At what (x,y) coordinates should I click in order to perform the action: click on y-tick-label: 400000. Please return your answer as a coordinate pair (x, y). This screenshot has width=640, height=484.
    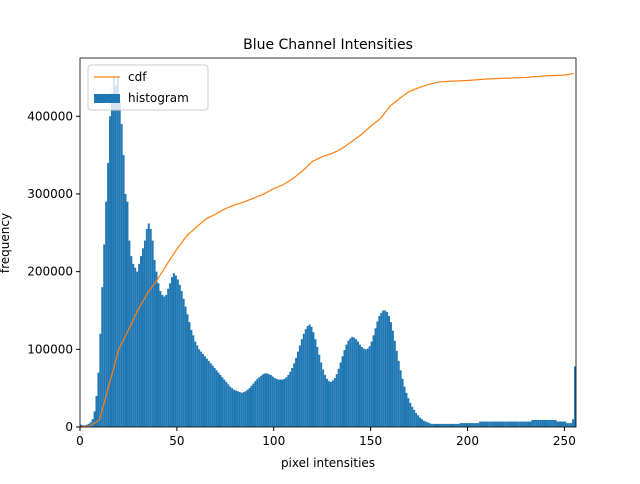
    Looking at the image, I should click on (50, 116).